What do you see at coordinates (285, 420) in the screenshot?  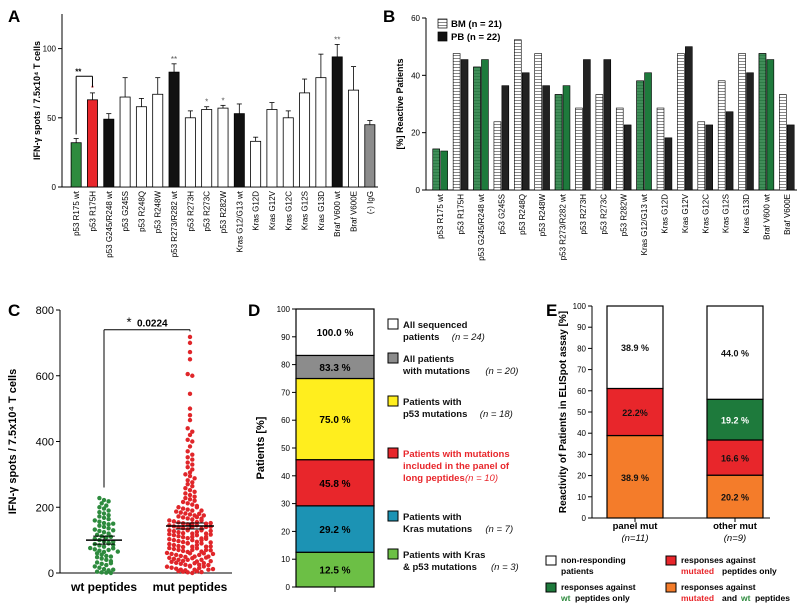 I see `d-y-tick-label: 60` at bounding box center [285, 420].